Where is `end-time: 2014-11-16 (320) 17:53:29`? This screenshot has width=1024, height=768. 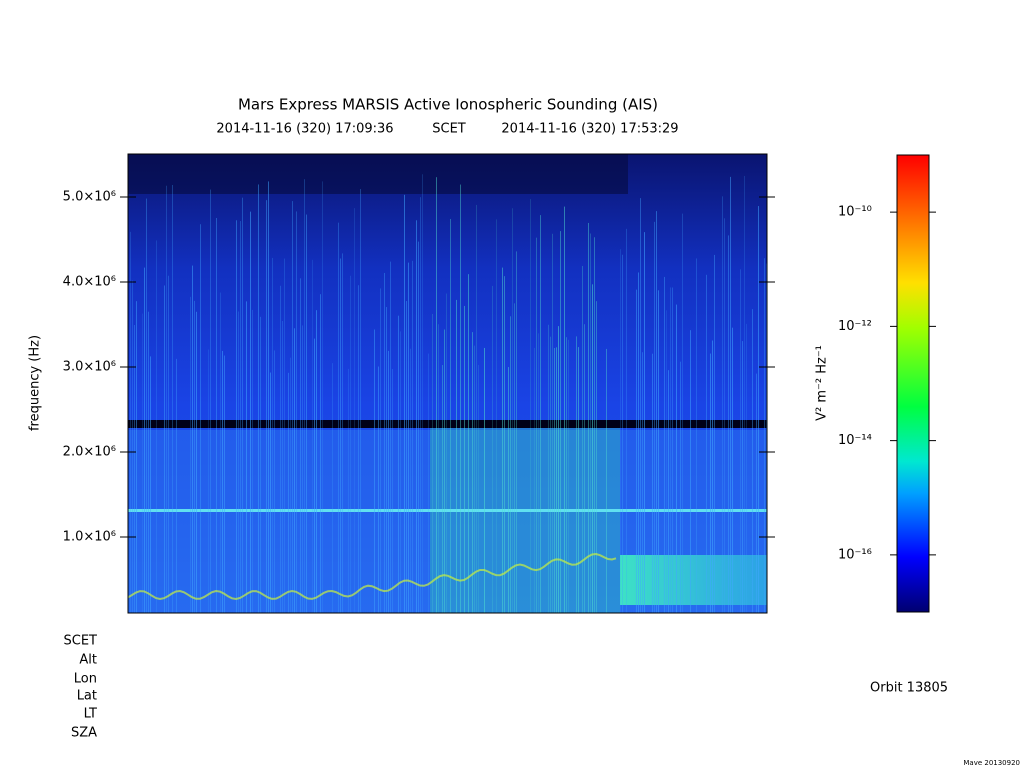 end-time: 2014-11-16 (320) 17:53:29 is located at coordinates (589, 129).